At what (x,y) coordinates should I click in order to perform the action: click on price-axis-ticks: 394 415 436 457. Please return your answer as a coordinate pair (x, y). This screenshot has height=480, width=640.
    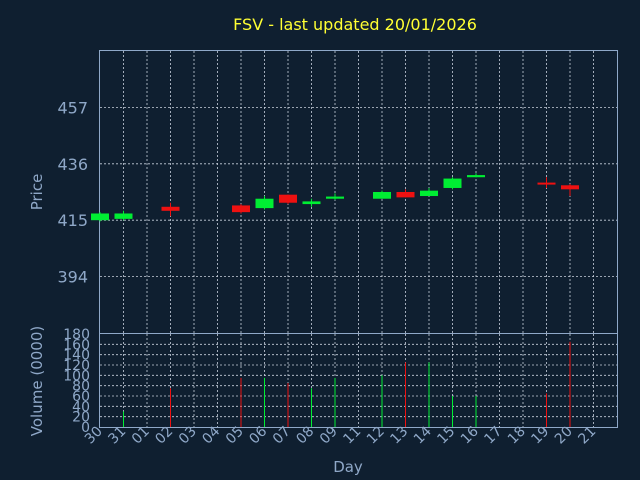
    Looking at the image, I should click on (72, 192).